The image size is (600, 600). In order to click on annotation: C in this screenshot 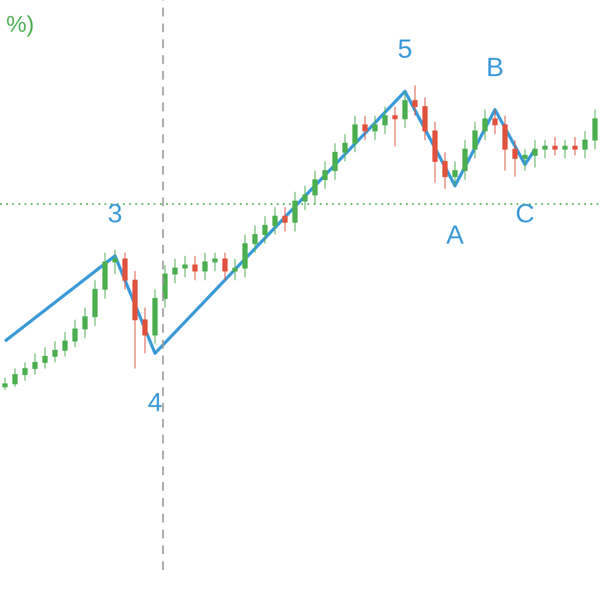, I will do `click(525, 213)`.